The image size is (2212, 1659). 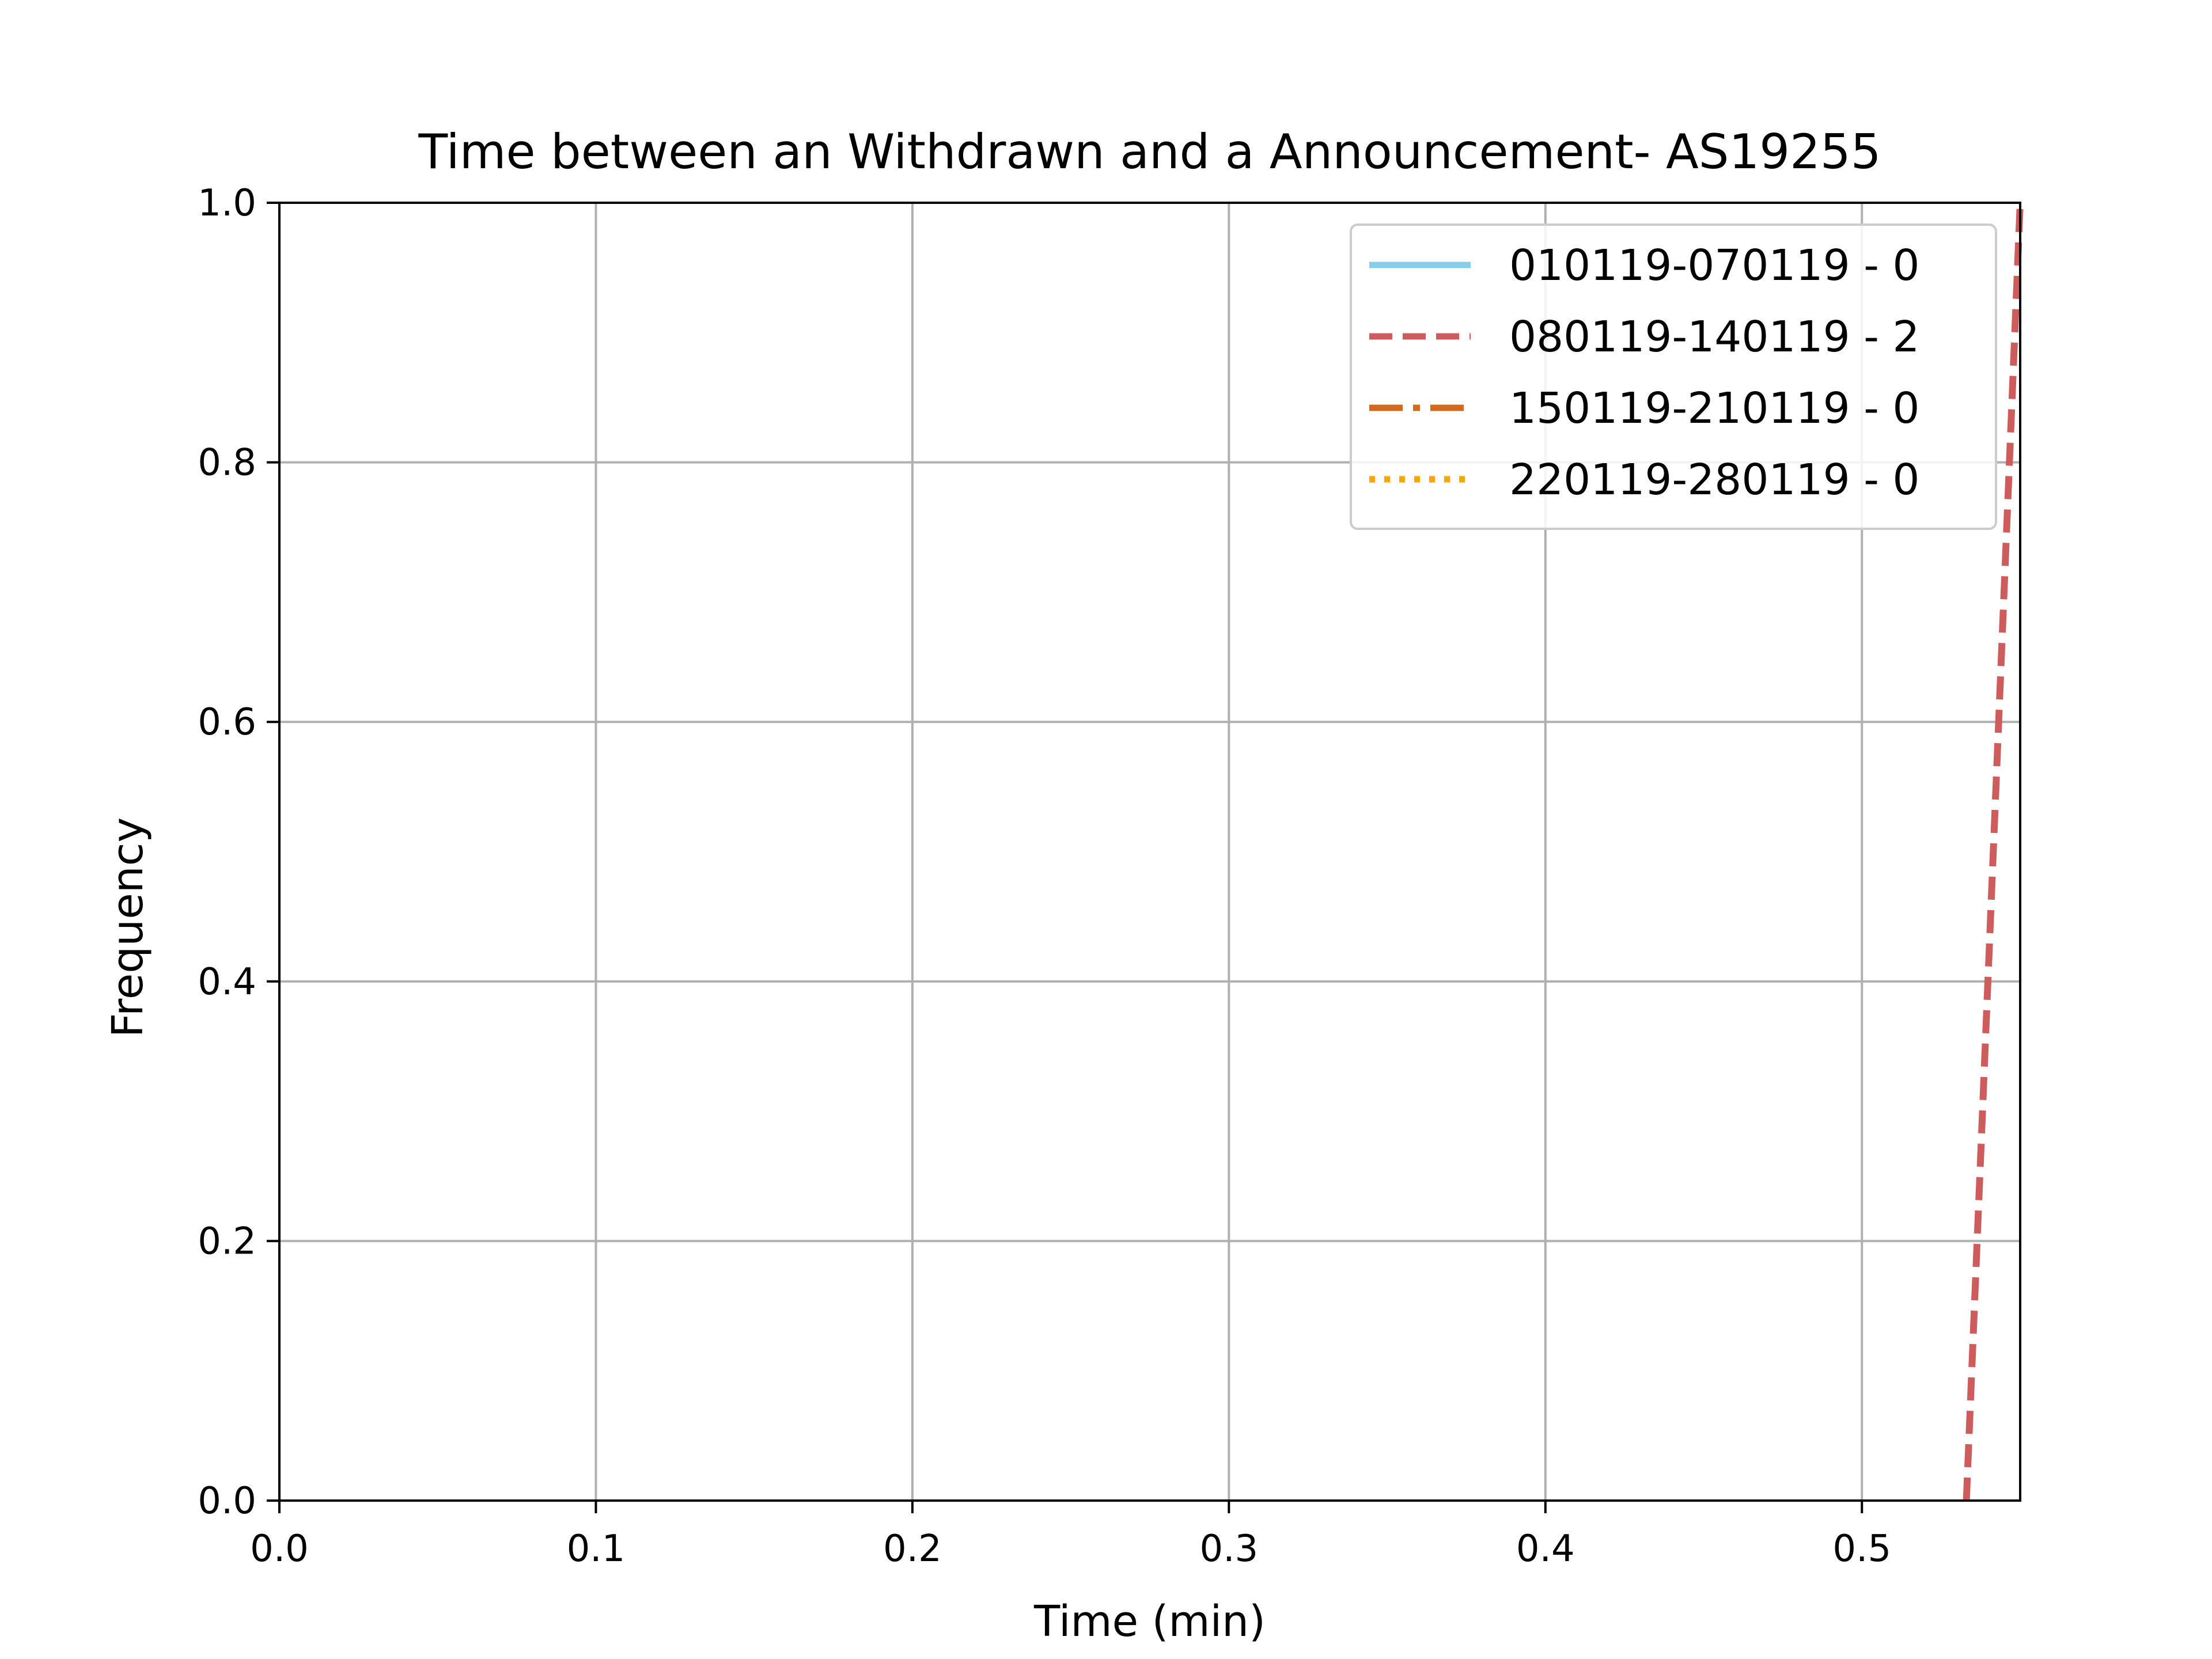 What do you see at coordinates (1714, 265) in the screenshot?
I see `legend-label: 010119-070119 - 0` at bounding box center [1714, 265].